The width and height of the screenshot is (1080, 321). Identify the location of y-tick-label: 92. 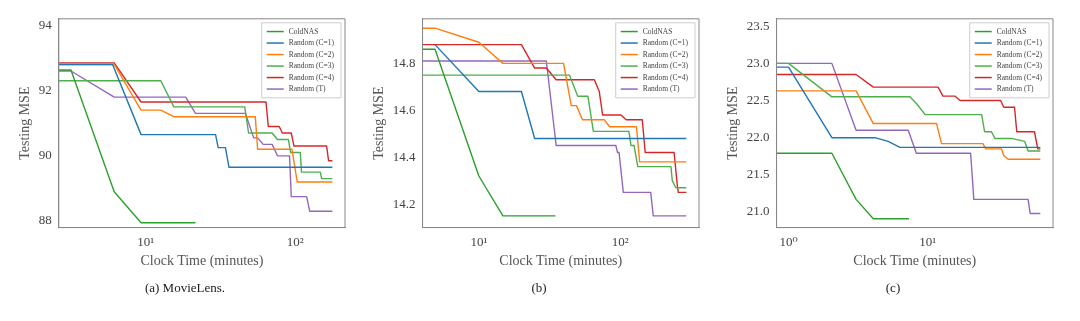
(45, 89).